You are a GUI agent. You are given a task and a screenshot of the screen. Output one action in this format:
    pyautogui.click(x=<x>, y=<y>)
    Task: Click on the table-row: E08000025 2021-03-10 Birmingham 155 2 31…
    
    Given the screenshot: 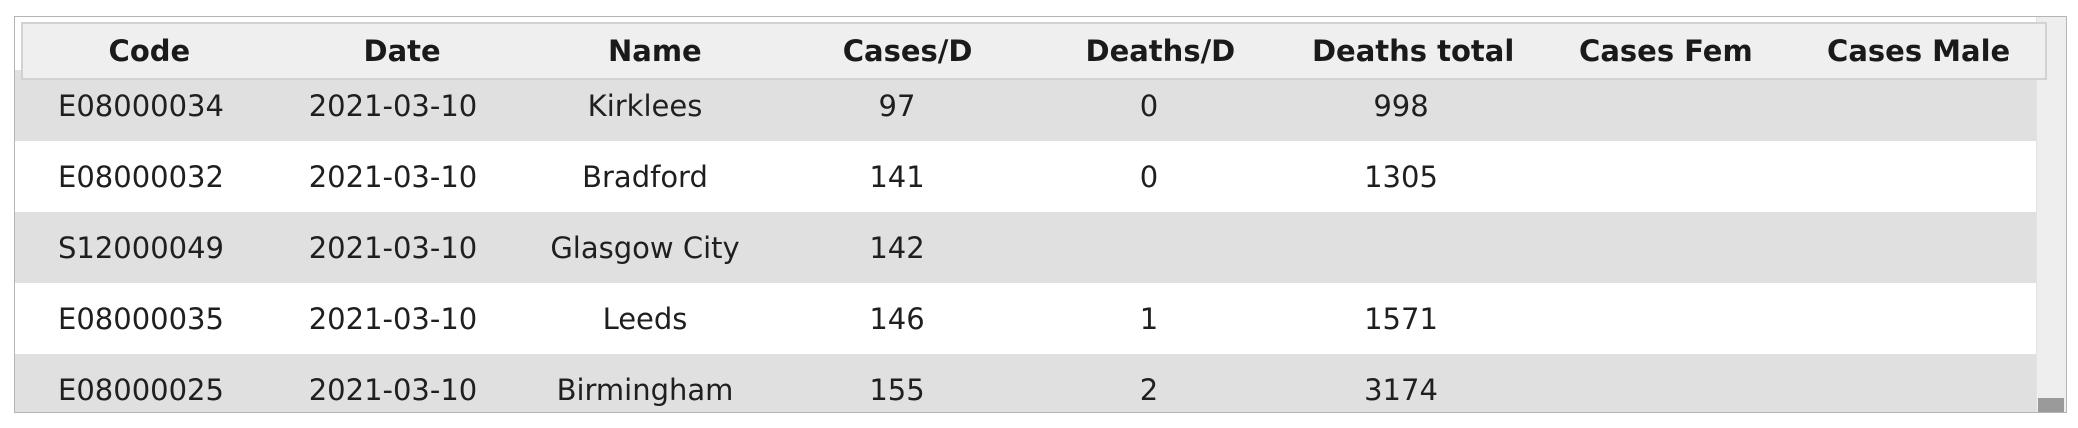 What is the action you would take?
    pyautogui.click(x=1033, y=383)
    